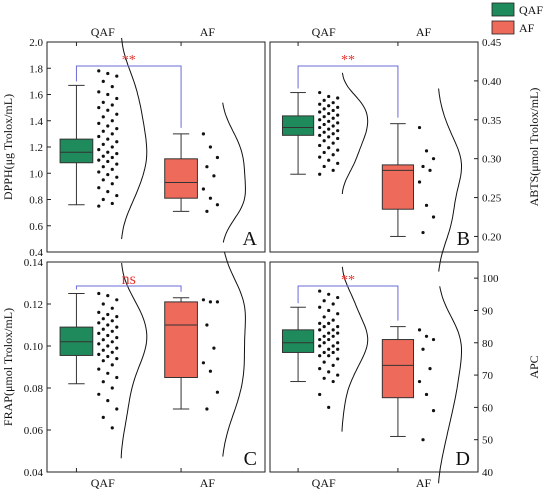 This screenshot has height=493, width=550. Describe the element at coordinates (129, 60) in the screenshot. I see `significance-label: **` at that location.